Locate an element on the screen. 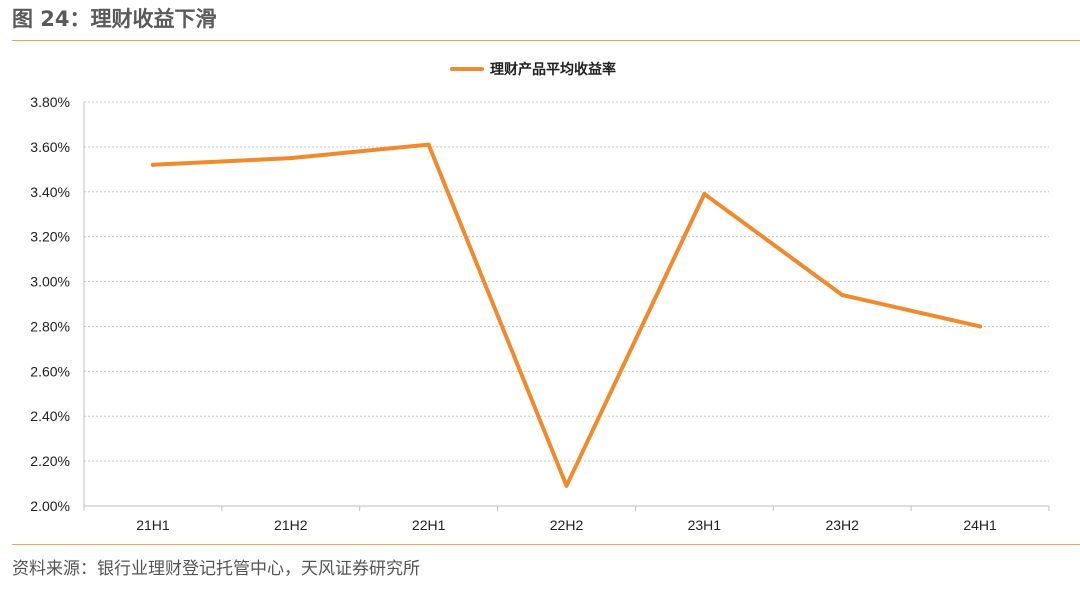  y-tick-label: 2.80% is located at coordinates (50, 326).